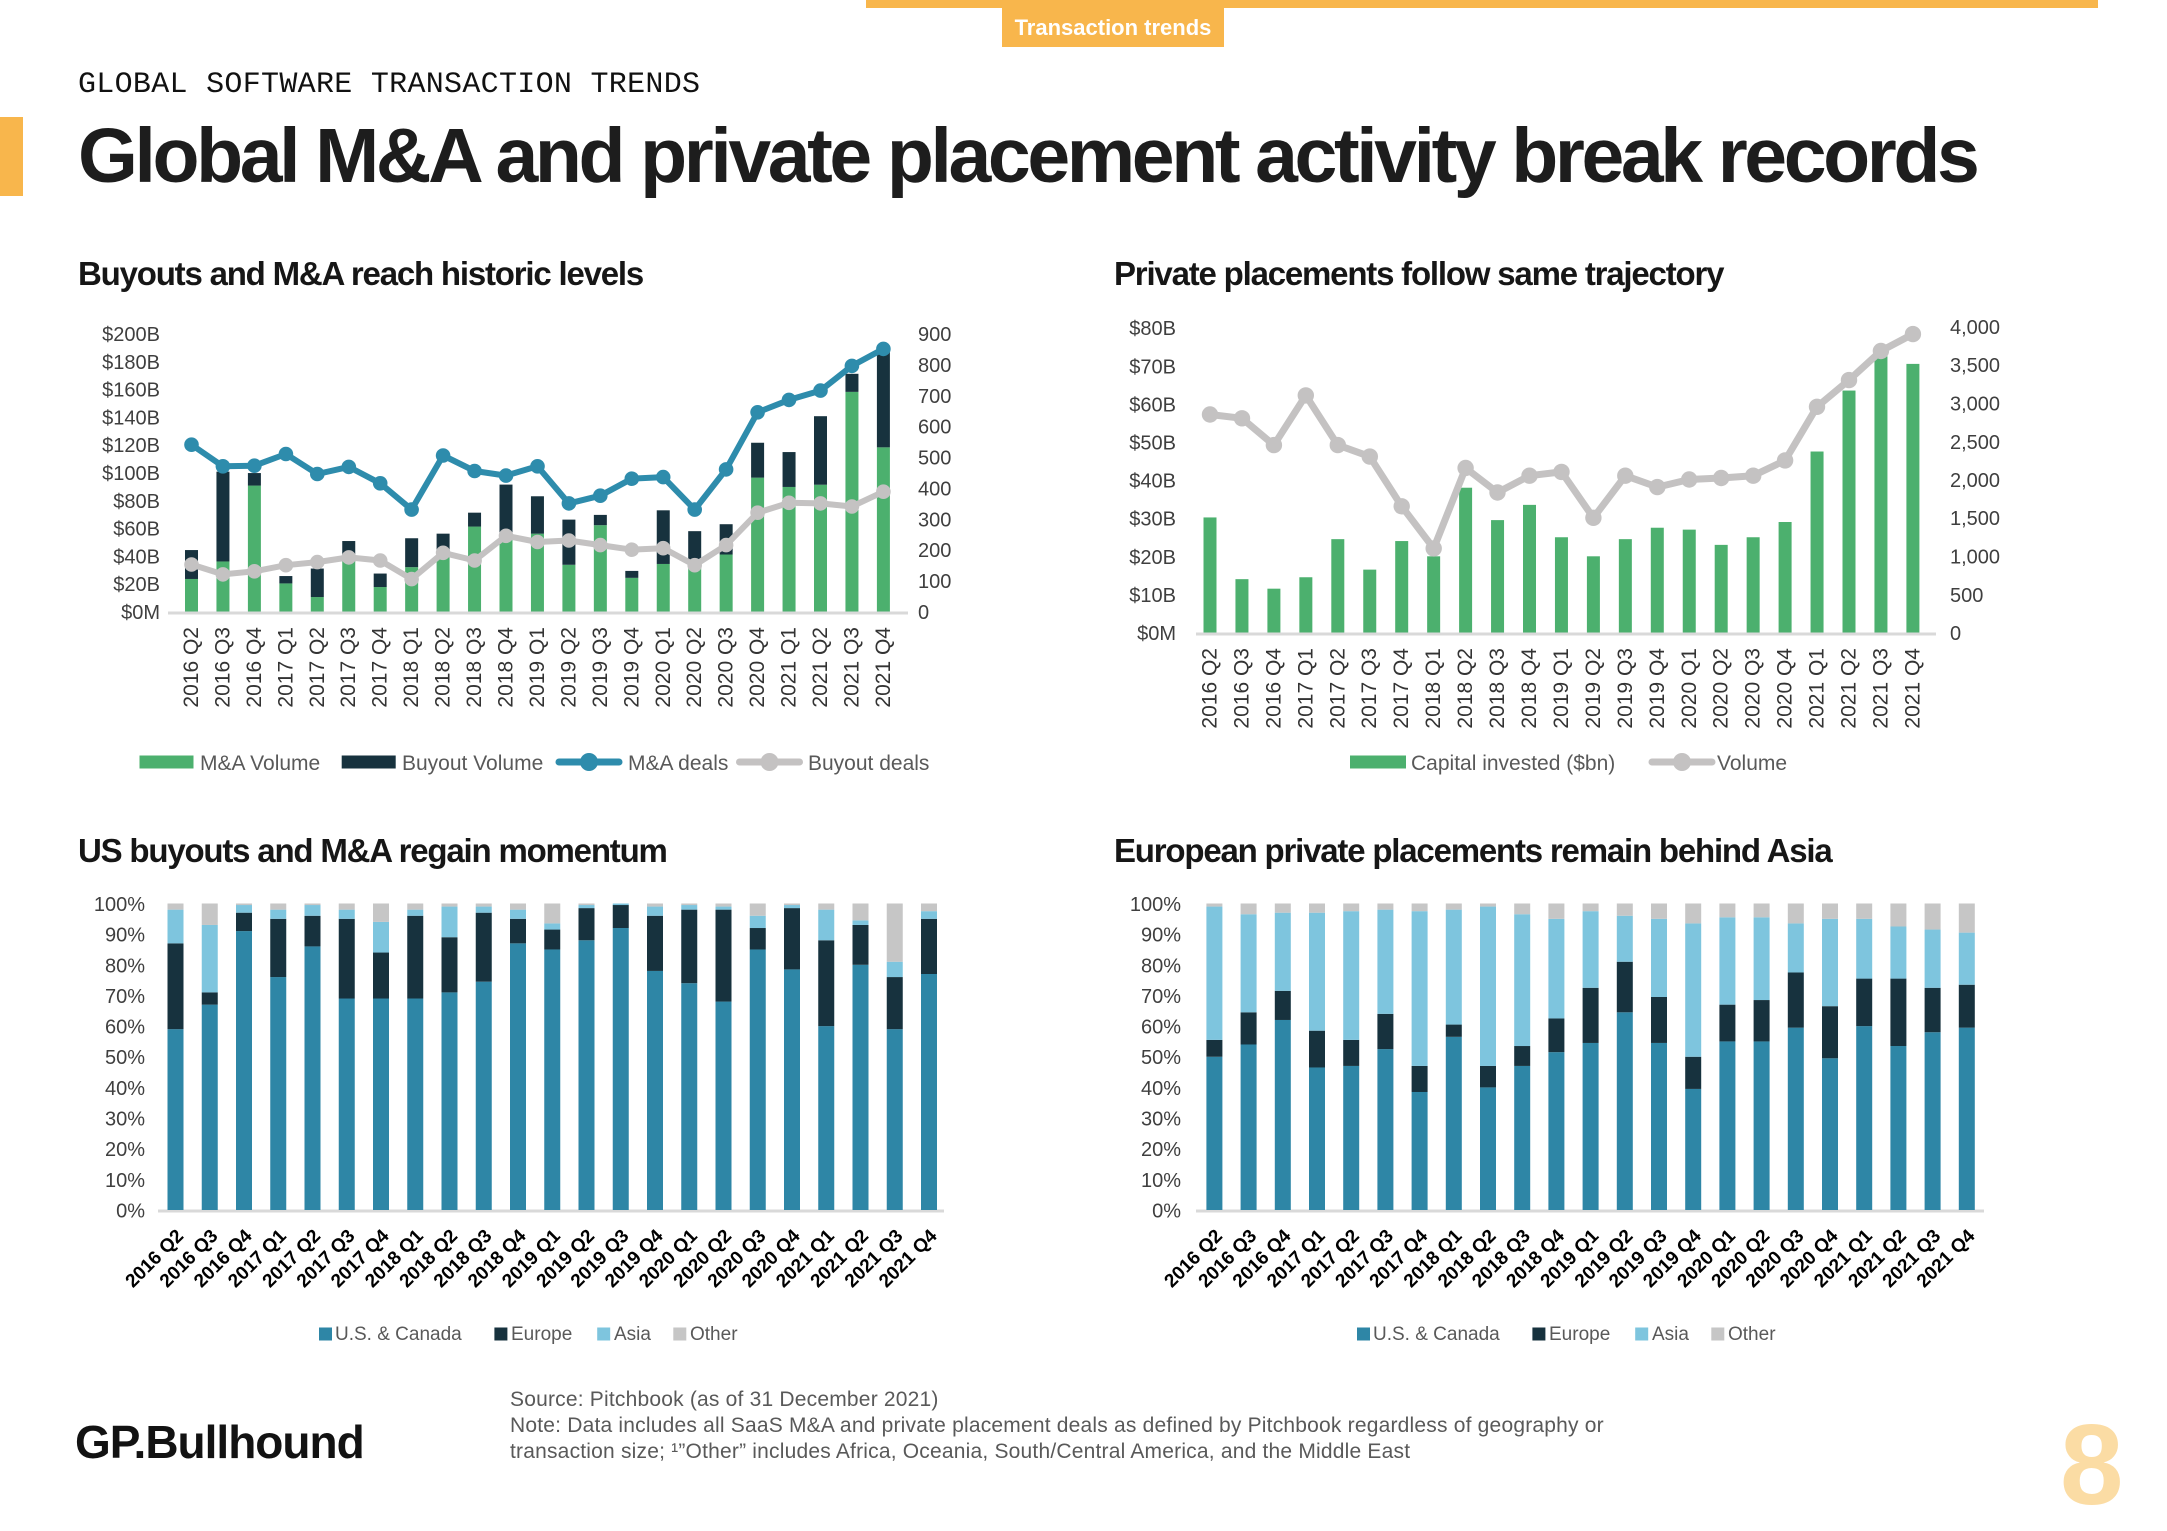 The image size is (2167, 1531). I want to click on svg-text: 2021 Q3, so click(1880, 688).